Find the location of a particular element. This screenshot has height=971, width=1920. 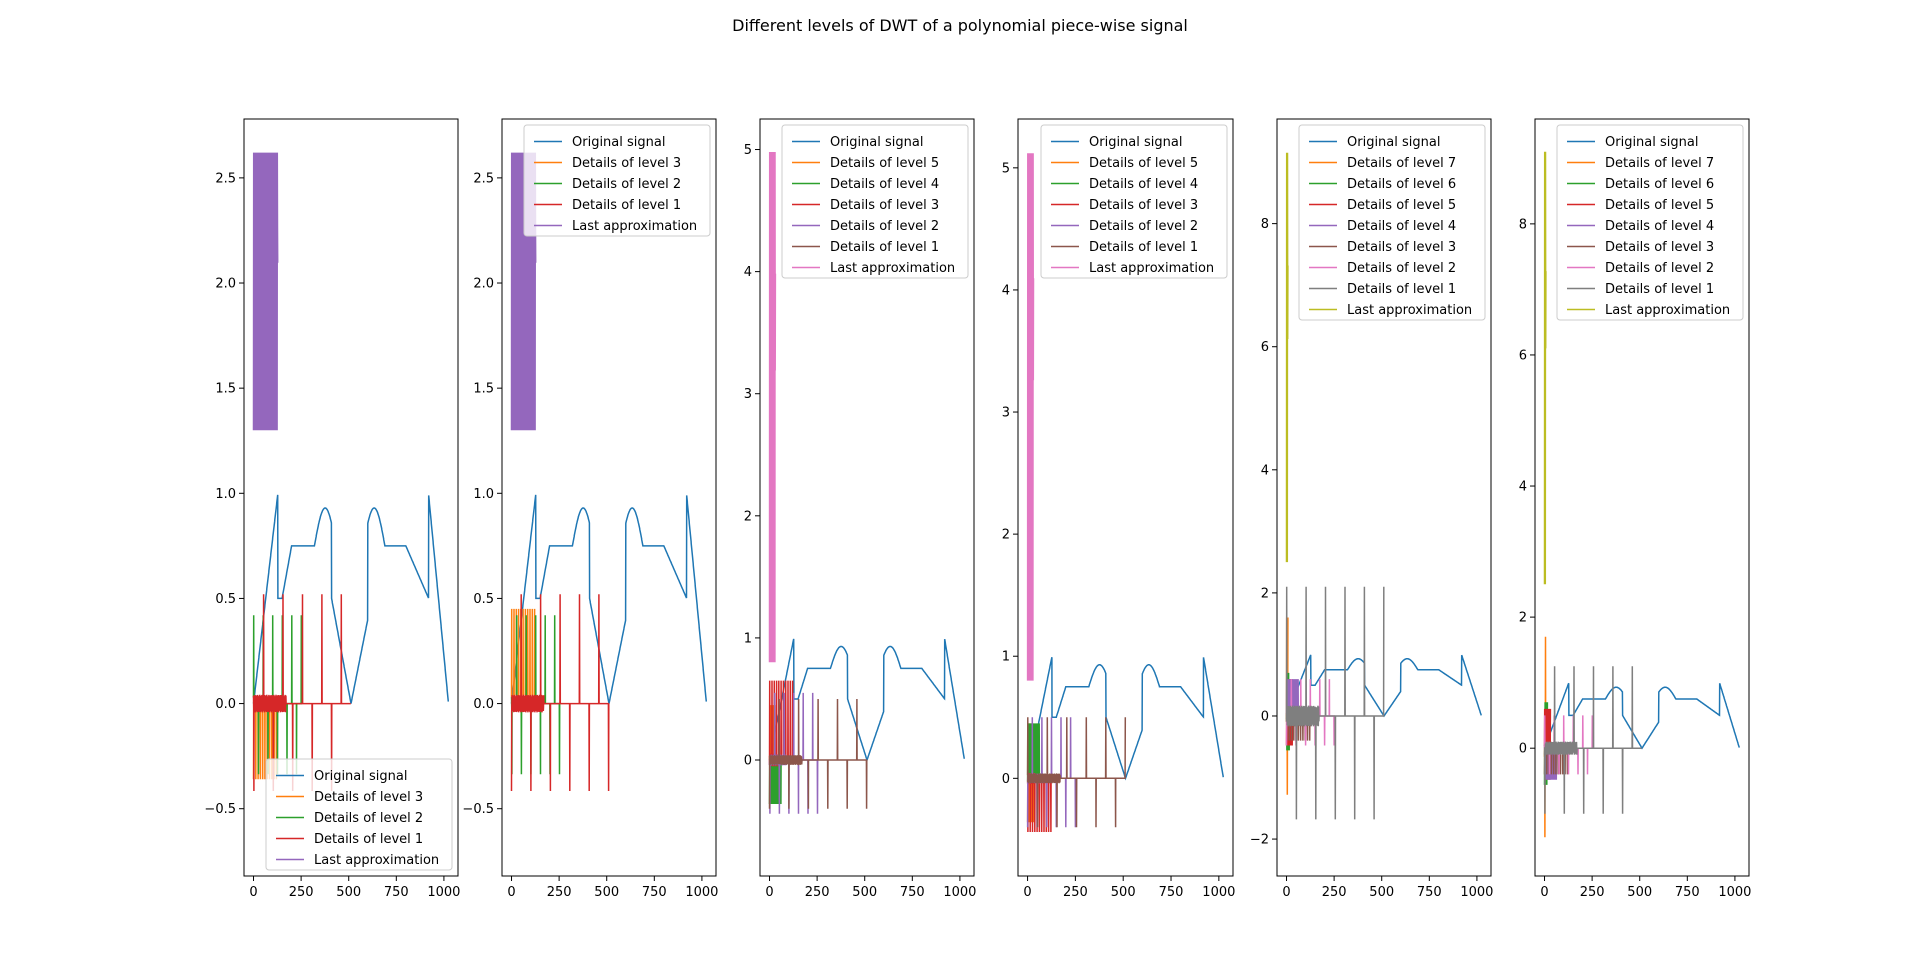

y-tick-label: 2.0 is located at coordinates (225, 284).